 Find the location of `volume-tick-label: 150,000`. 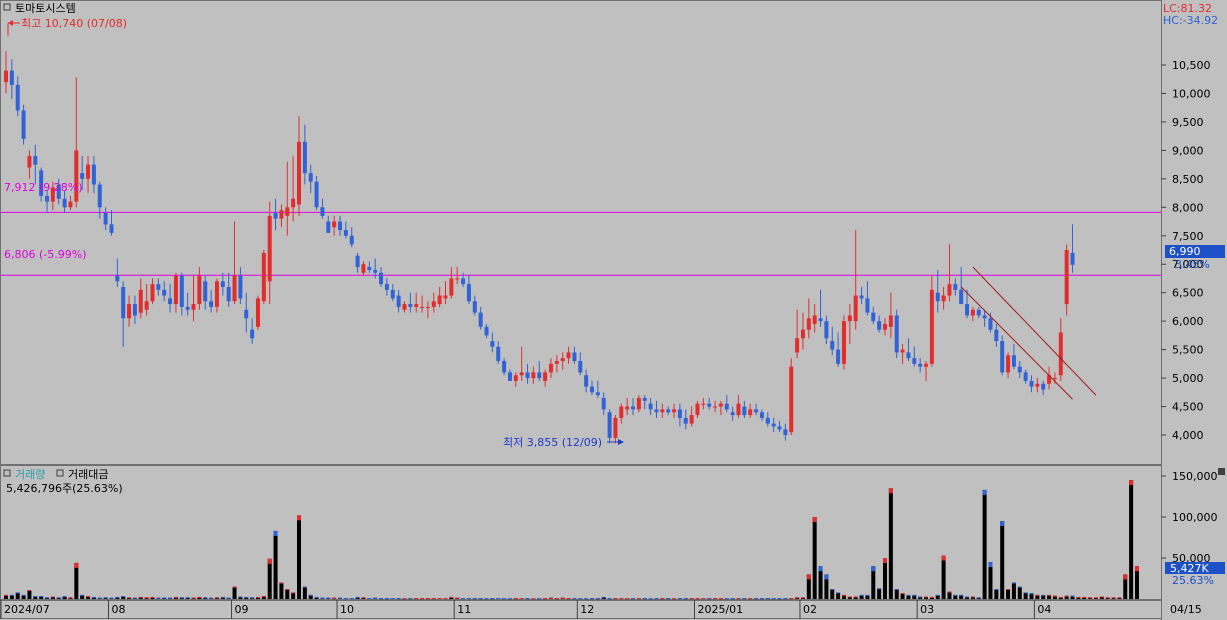

volume-tick-label: 150,000 is located at coordinates (1195, 476).